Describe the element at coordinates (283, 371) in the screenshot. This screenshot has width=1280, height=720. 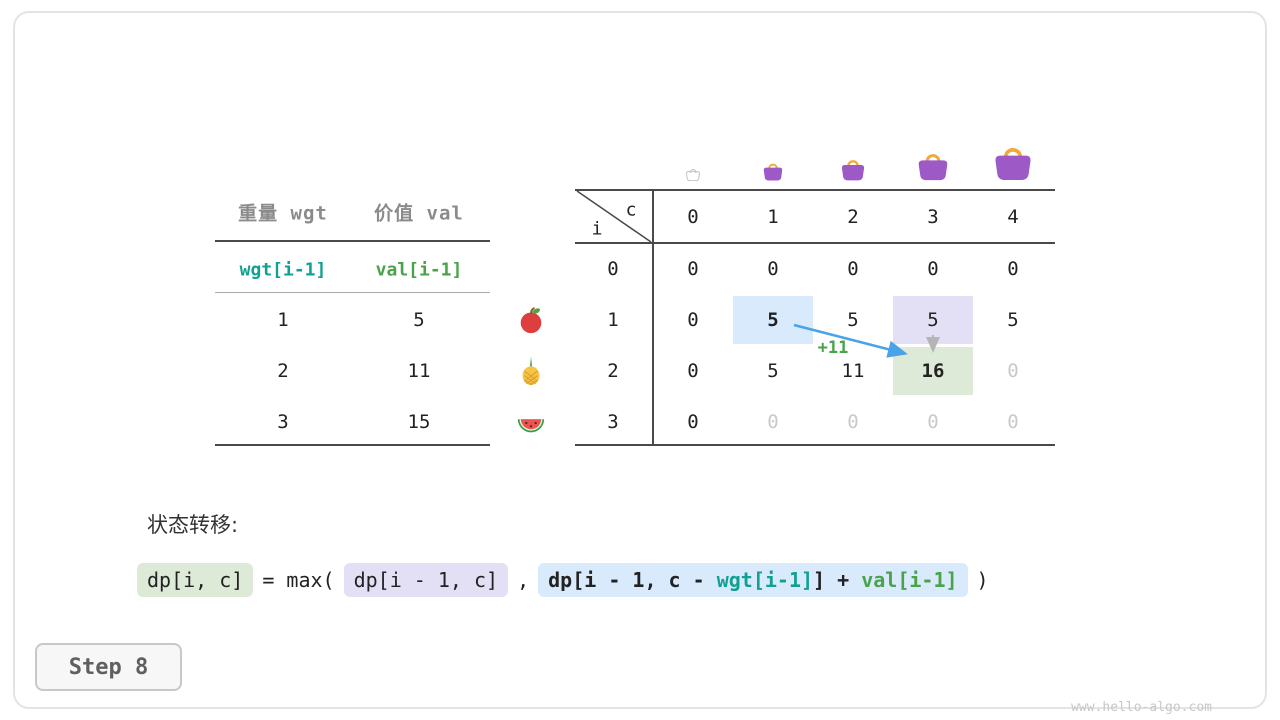
I see `item-wgt-2: 2` at that location.